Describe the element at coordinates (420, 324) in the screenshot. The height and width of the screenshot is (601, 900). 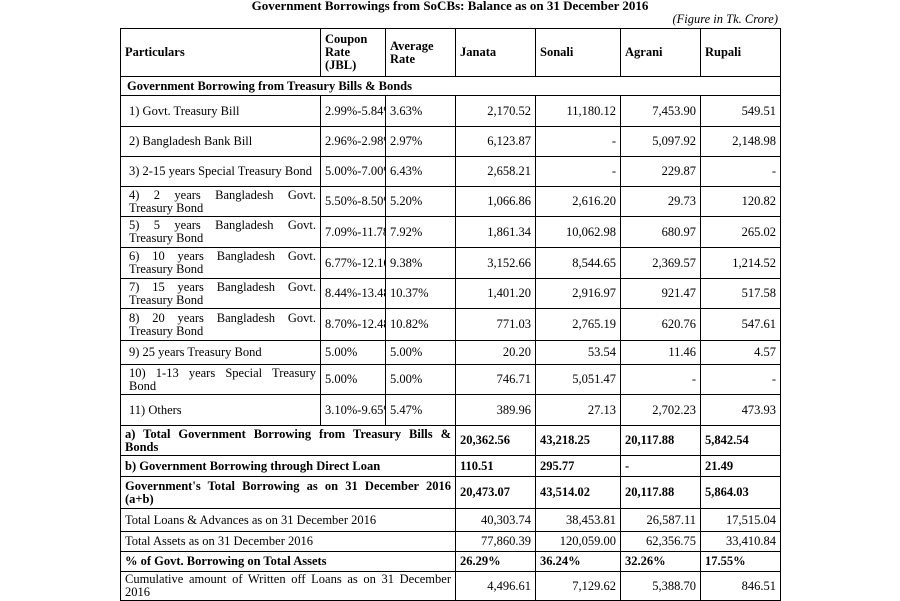
I see `cell: 10.82%` at that location.